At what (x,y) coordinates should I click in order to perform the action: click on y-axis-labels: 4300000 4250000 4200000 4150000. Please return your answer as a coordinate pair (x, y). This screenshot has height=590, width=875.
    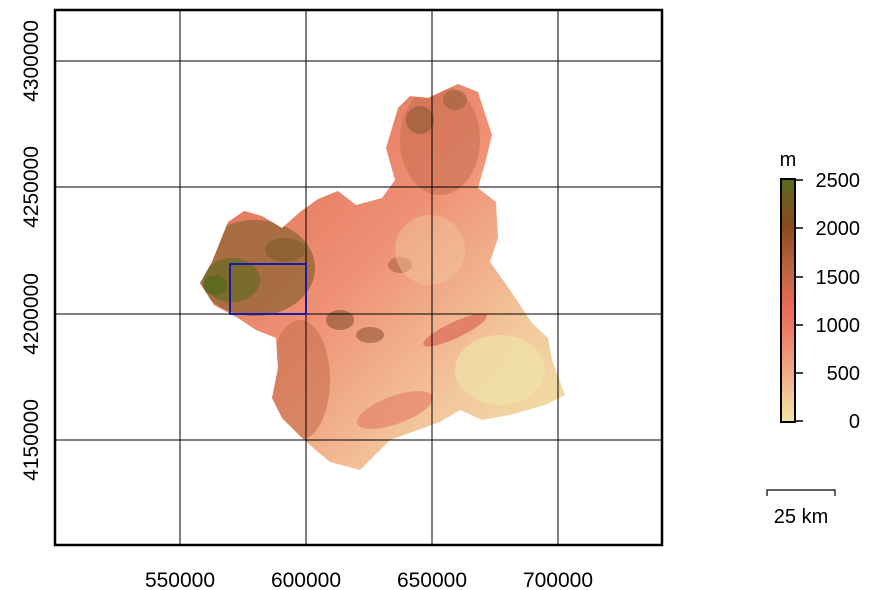
    Looking at the image, I should click on (31, 250).